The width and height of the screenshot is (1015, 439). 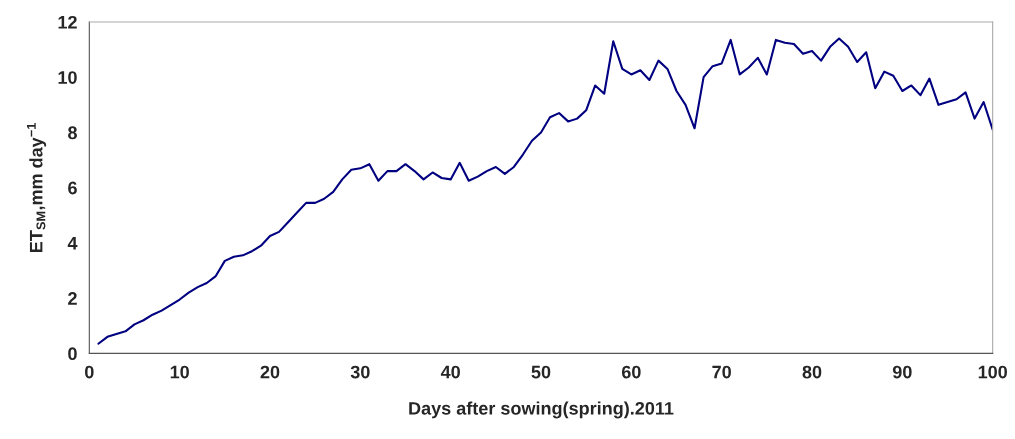 I want to click on y-tick-label: 6, so click(x=72, y=188).